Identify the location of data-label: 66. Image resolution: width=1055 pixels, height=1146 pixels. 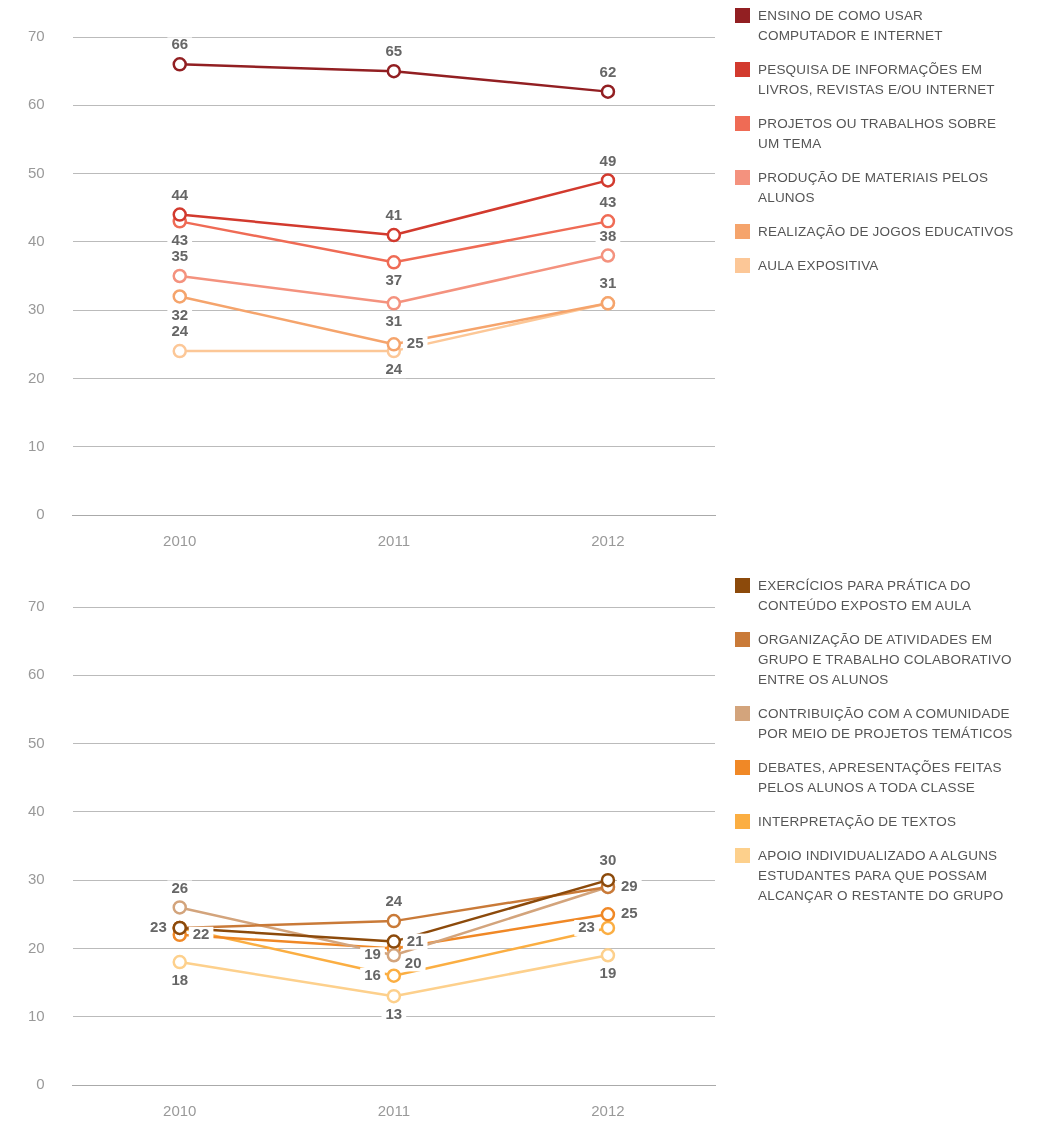
(180, 44).